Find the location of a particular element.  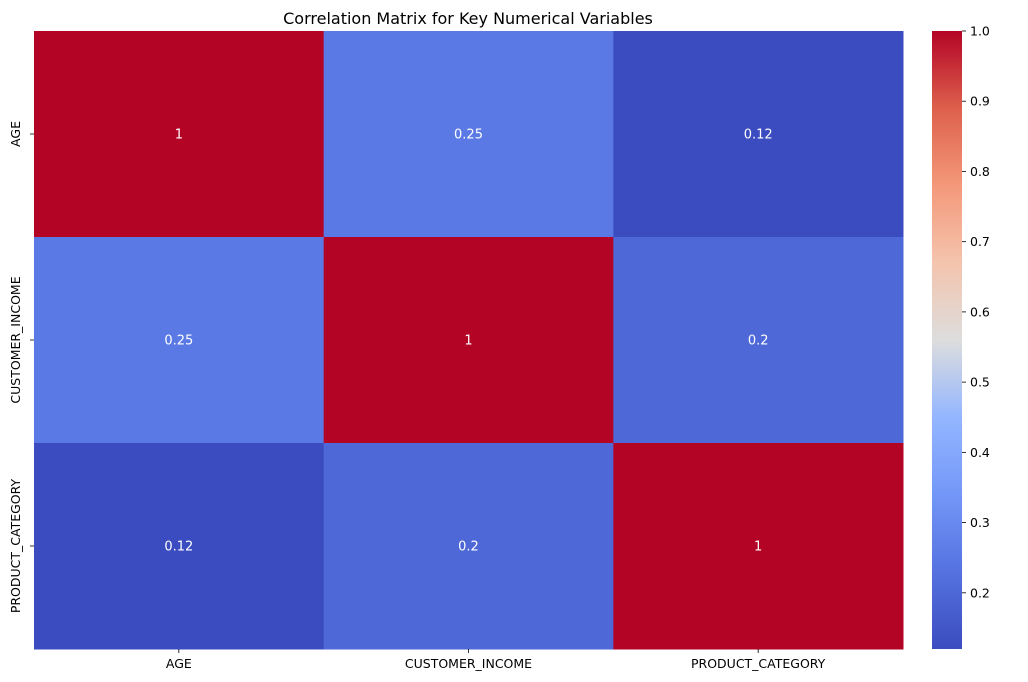

colorbar-tick-label: 0.2 is located at coordinates (980, 592).